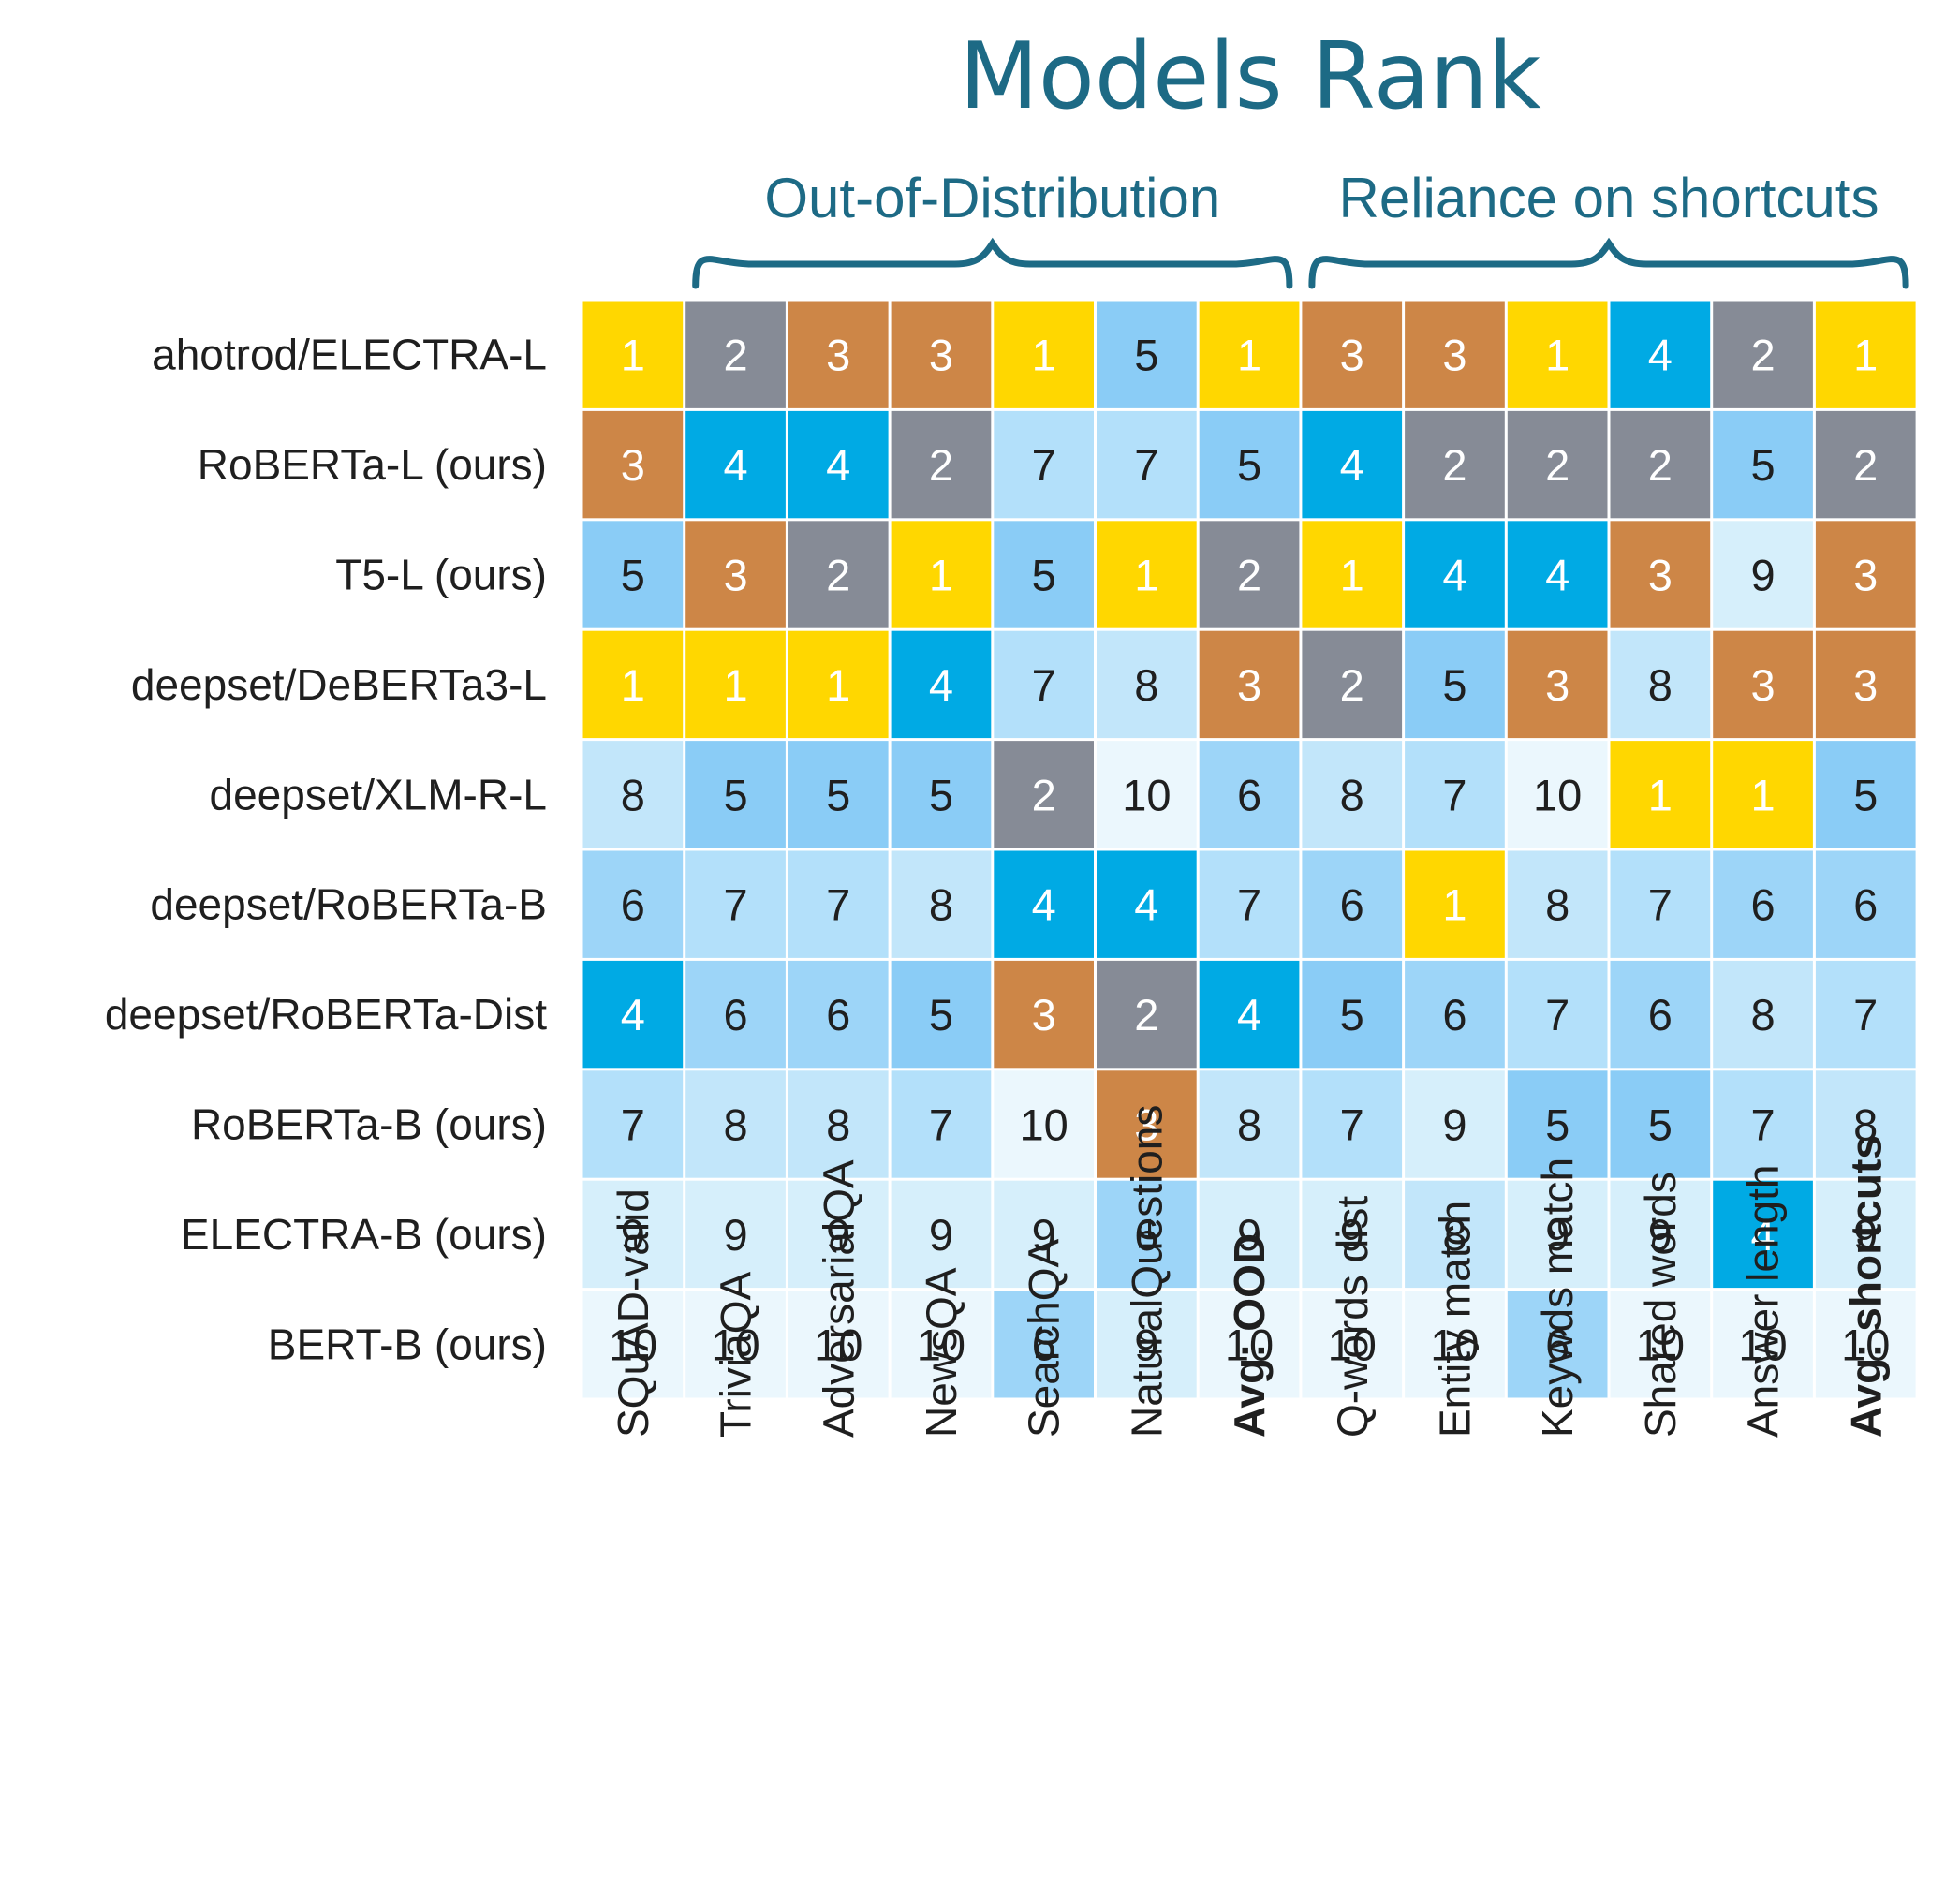 The height and width of the screenshot is (1888, 1960). What do you see at coordinates (348, 904) in the screenshot?
I see `row-label: deepset/RoBERTa-B` at bounding box center [348, 904].